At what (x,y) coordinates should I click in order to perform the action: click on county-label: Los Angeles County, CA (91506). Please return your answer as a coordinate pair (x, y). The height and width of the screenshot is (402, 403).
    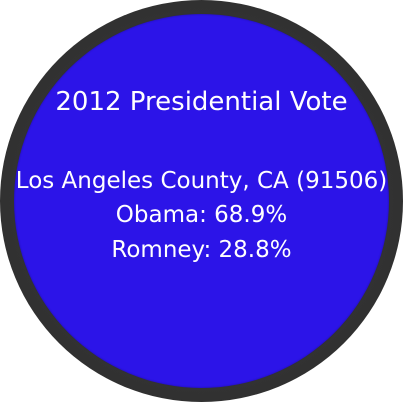
    Looking at the image, I should click on (201, 181).